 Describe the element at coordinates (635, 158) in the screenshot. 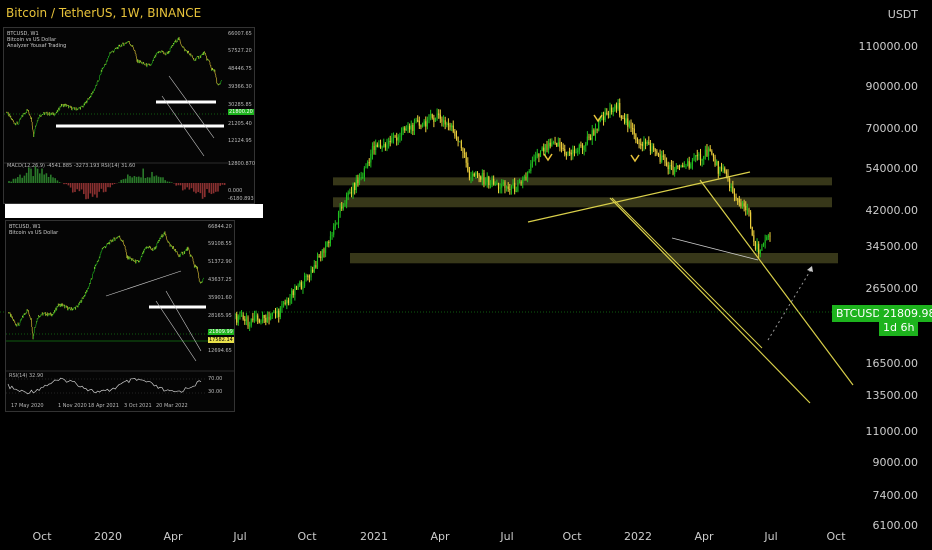

I see `v-marker` at that location.